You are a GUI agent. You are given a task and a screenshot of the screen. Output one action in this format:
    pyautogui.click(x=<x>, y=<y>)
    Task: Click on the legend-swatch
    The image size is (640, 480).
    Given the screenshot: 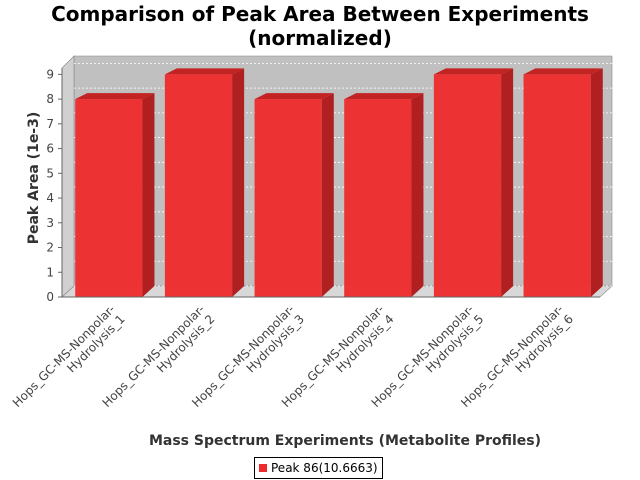 What is the action you would take?
    pyautogui.click(x=263, y=468)
    